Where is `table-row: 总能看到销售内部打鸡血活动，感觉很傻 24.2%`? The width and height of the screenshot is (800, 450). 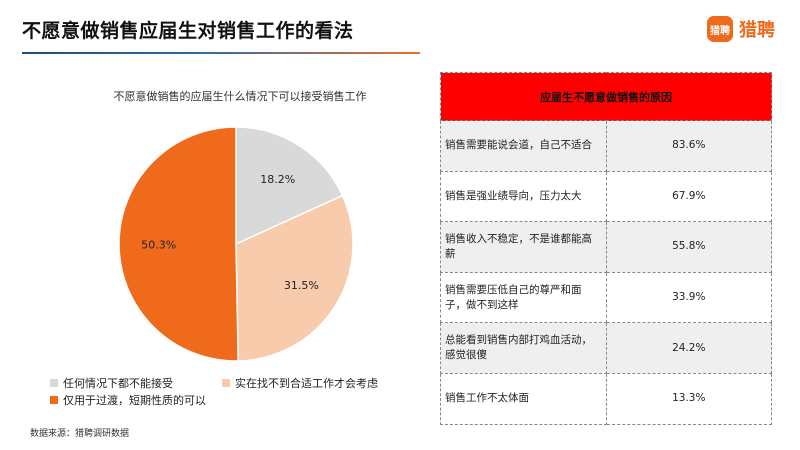 table-row: 总能看到销售内部打鸡血活动，感觉很傻 24.2% is located at coordinates (606, 348).